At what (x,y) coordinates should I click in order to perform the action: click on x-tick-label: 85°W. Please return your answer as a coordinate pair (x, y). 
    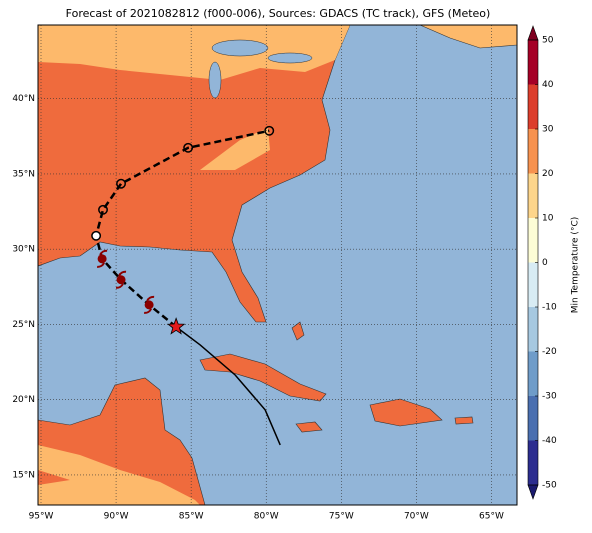
    Looking at the image, I should click on (191, 517).